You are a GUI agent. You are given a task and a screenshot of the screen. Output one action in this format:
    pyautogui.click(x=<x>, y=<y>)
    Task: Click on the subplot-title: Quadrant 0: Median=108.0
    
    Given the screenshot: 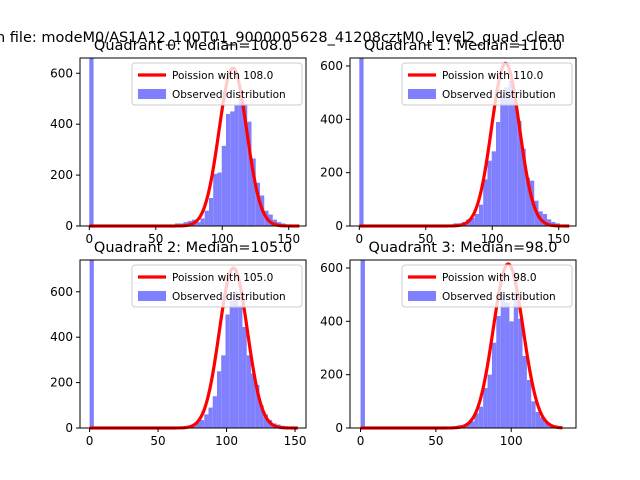 What is the action you would take?
    pyautogui.click(x=193, y=46)
    